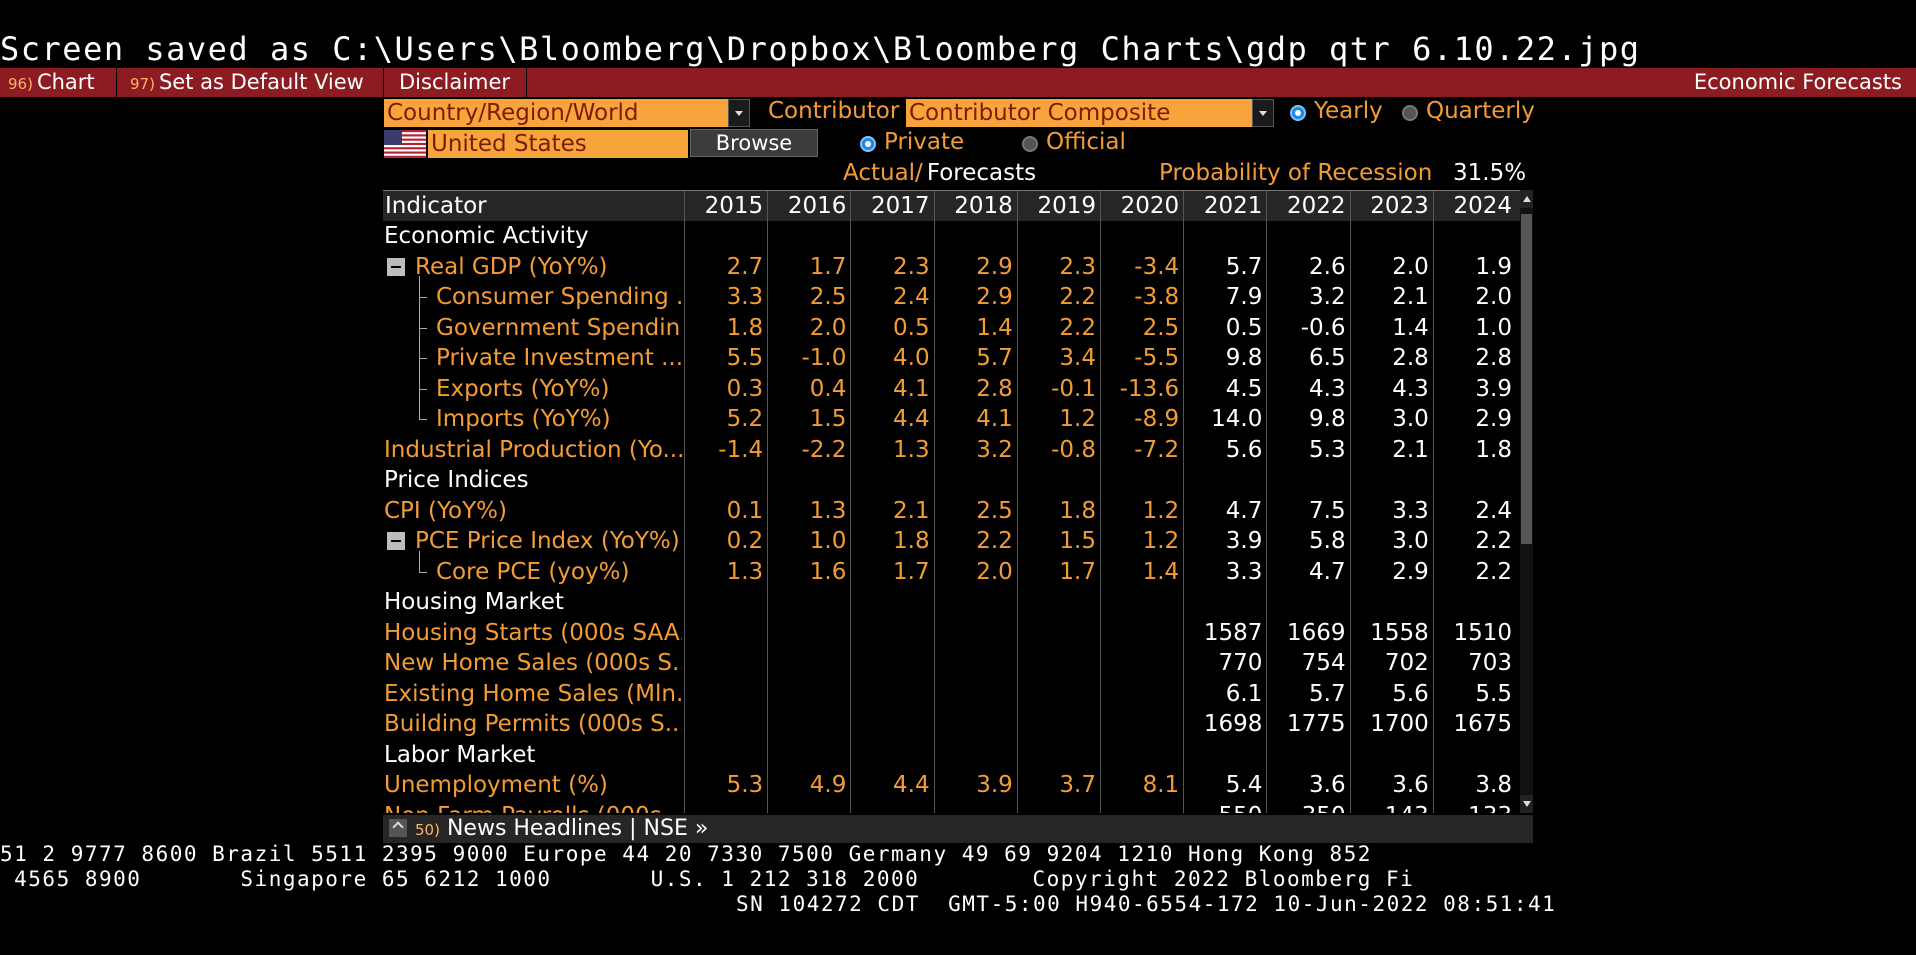 This screenshot has width=1916, height=955. I want to click on indicator-label: Core PCE (yoy%), so click(533, 571).